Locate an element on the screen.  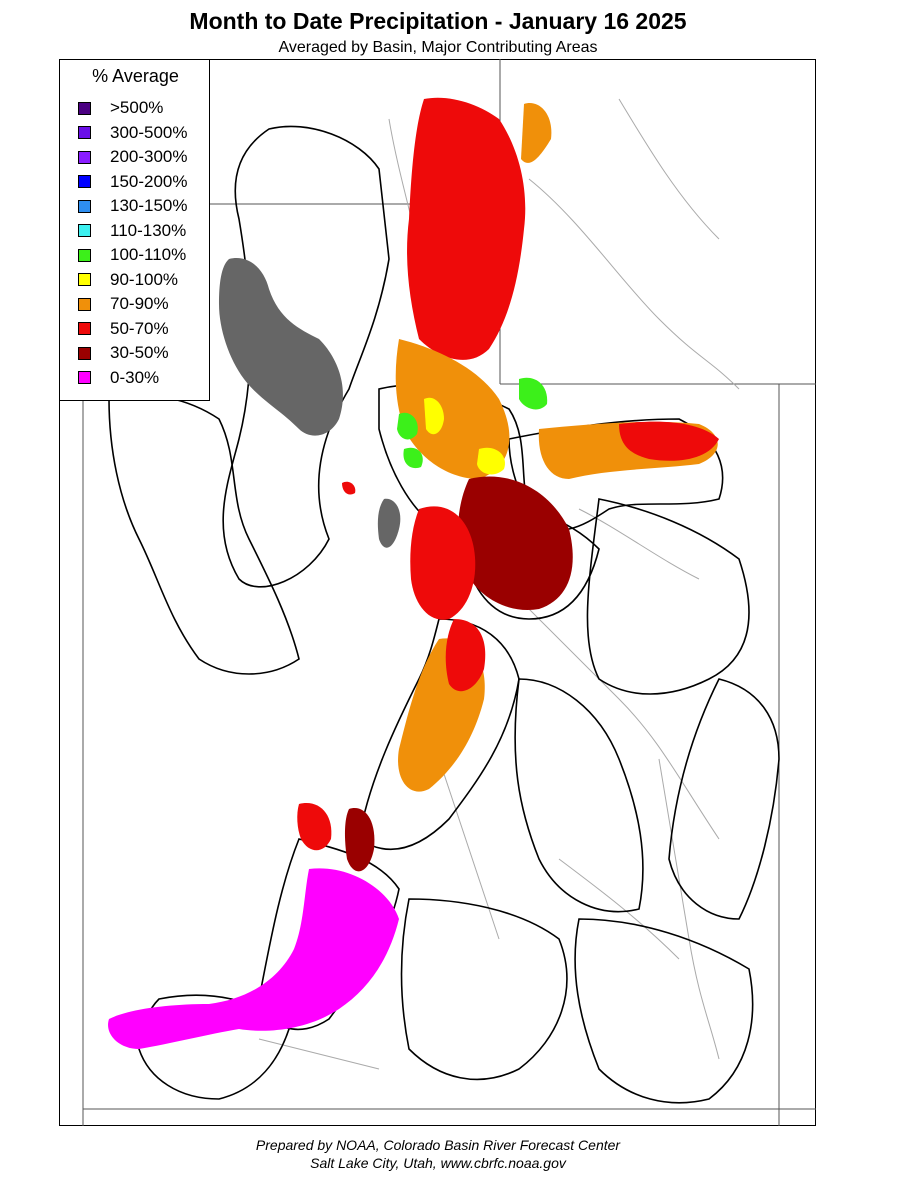
legend-item: 100-110% is located at coordinates (132, 255).